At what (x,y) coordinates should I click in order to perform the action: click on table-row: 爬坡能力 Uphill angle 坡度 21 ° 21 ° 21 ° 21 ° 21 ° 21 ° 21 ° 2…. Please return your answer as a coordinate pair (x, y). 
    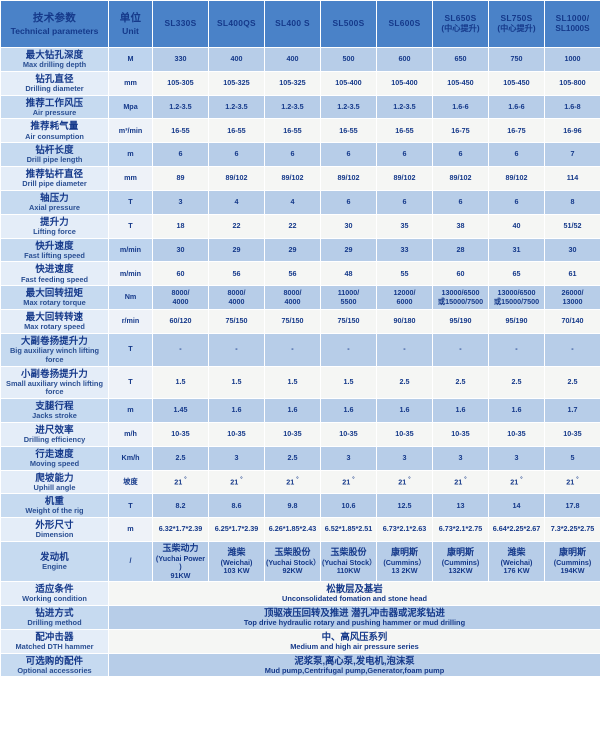
    Looking at the image, I should click on (300, 482).